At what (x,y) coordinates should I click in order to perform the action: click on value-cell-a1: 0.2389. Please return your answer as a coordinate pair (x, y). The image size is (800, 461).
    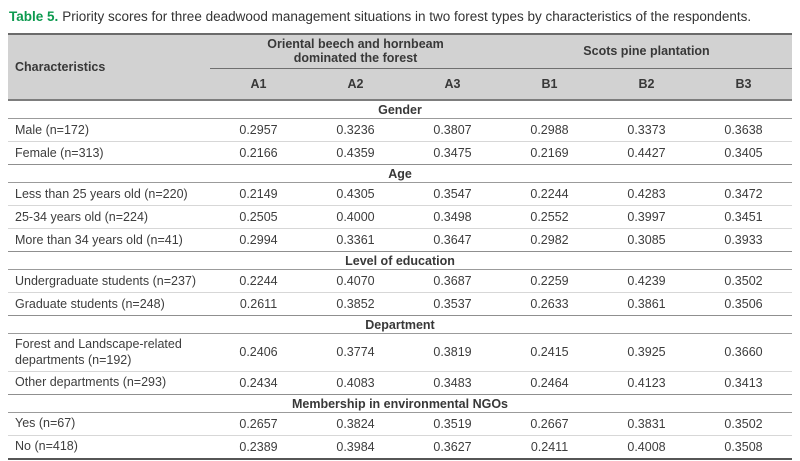
    Looking at the image, I should click on (258, 446).